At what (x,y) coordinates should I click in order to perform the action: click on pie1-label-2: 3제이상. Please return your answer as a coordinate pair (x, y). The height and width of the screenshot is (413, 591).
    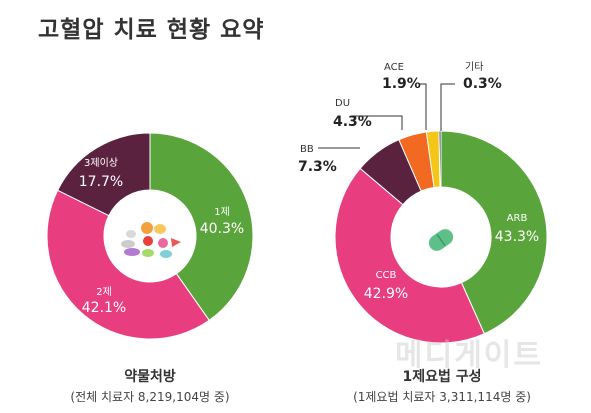
    Looking at the image, I should click on (101, 163).